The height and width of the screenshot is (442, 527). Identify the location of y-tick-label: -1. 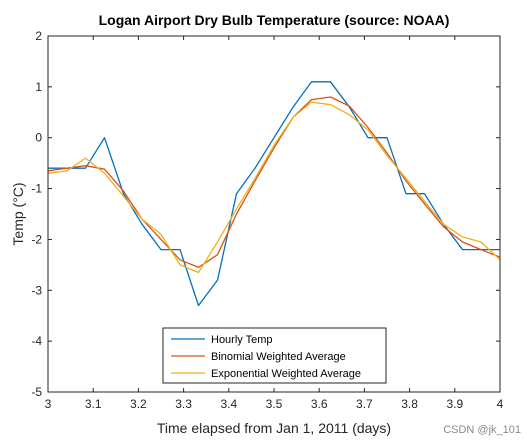
(36, 189).